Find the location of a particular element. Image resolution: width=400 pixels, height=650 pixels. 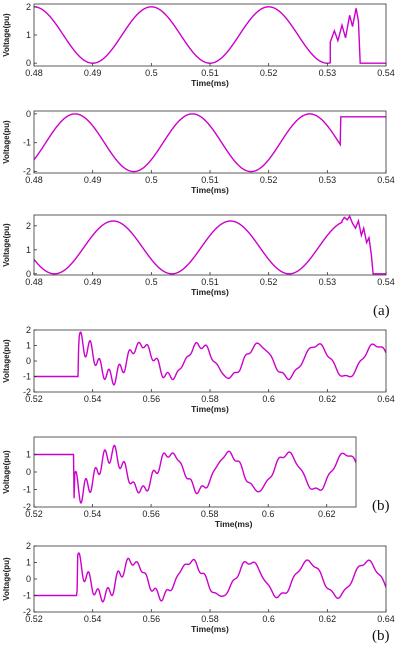

panel-b-2-xtick-label: 0.58 is located at coordinates (210, 514).